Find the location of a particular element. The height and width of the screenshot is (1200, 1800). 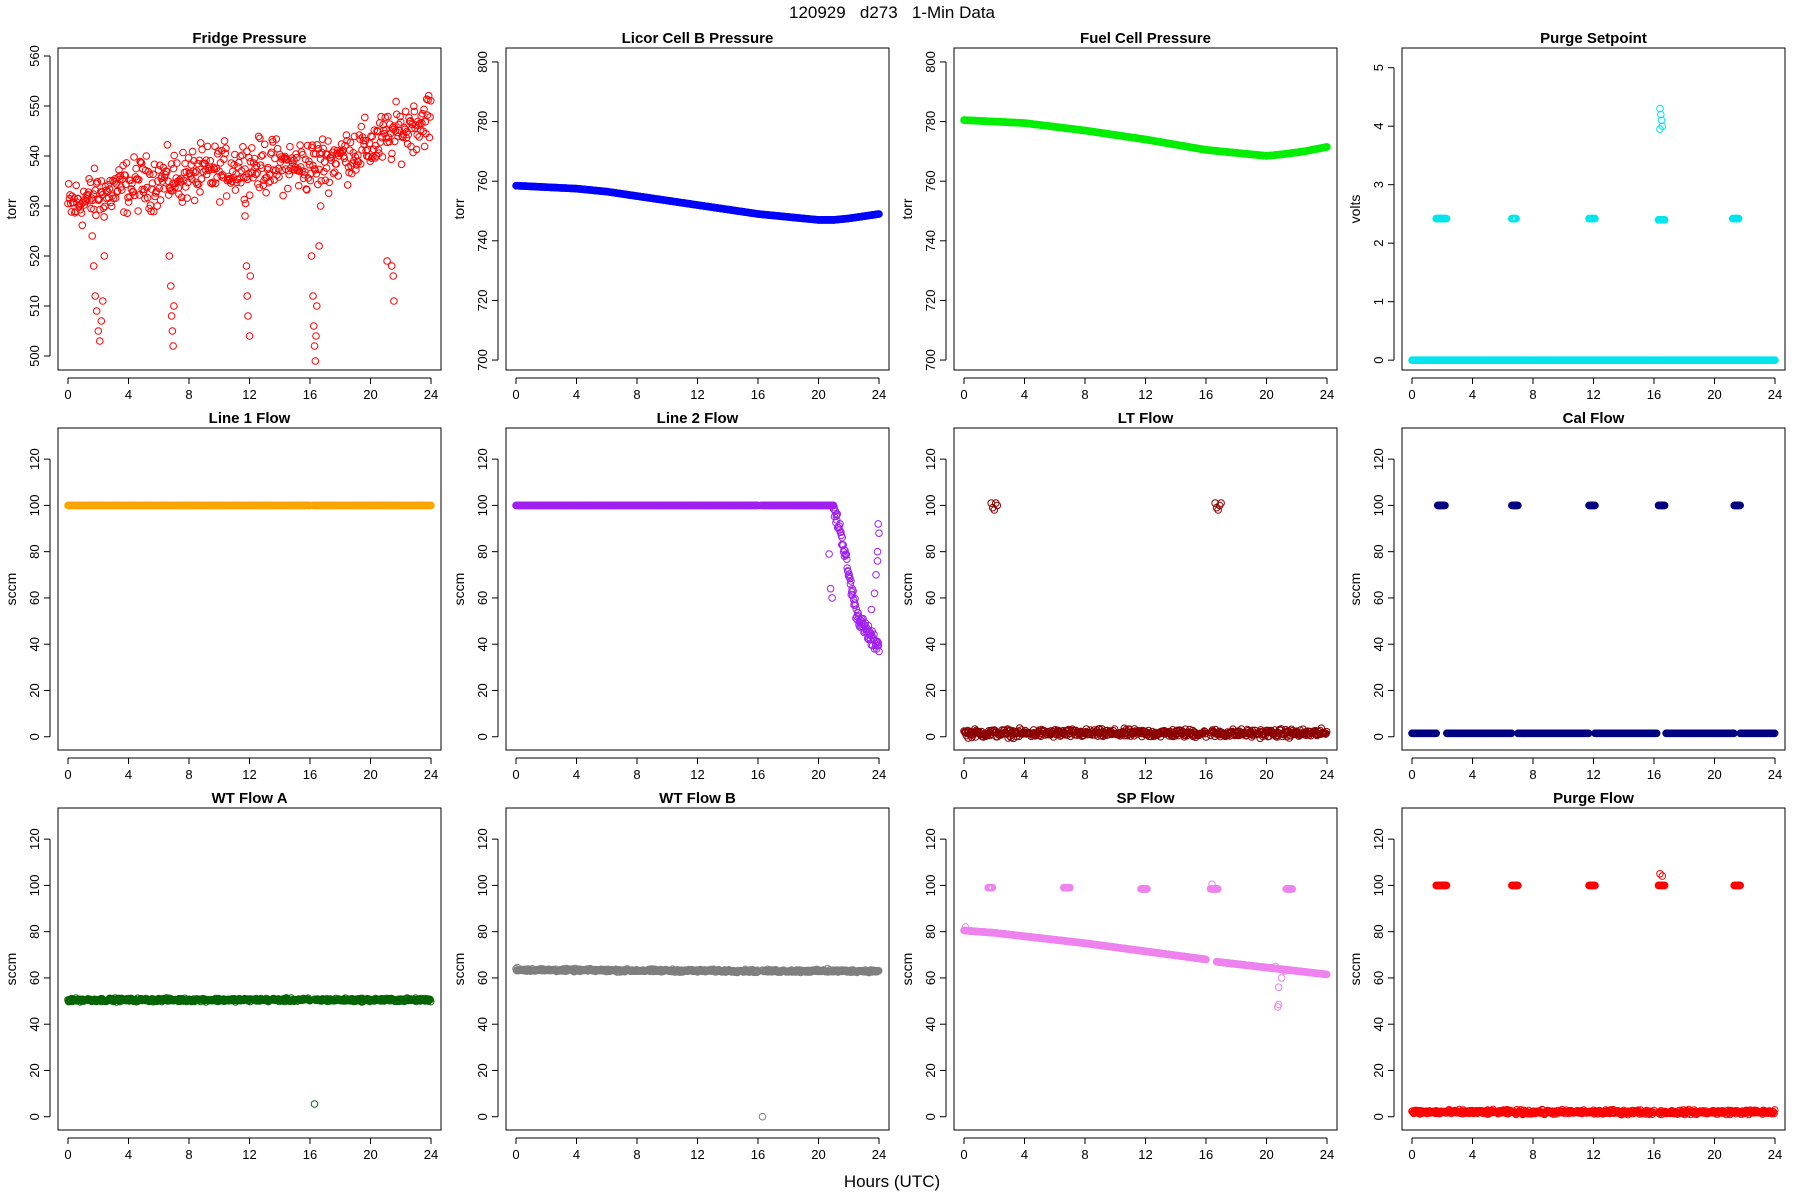

y-tick-label: 20 is located at coordinates (930, 690).